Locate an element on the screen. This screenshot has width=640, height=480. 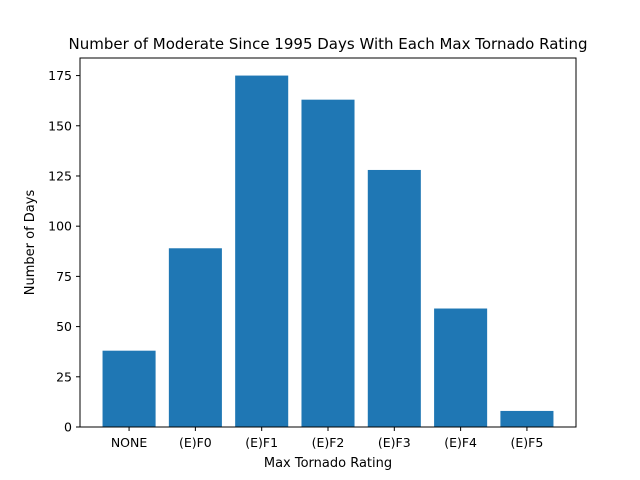
y-axis-ticks: 0 25 50 75 100 125 150 175 is located at coordinates (64, 251).